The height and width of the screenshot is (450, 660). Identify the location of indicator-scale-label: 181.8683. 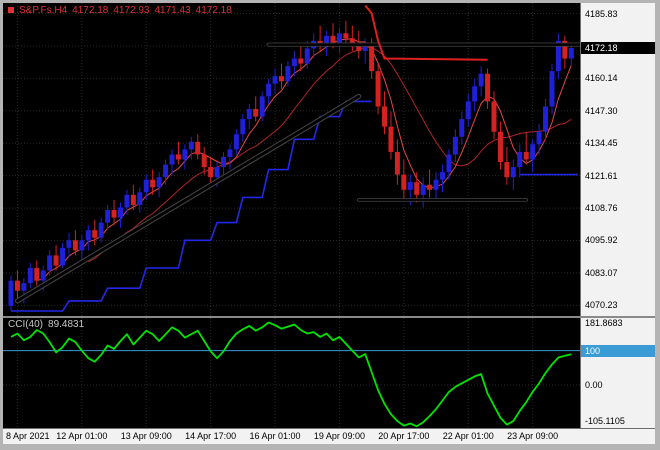
(604, 323).